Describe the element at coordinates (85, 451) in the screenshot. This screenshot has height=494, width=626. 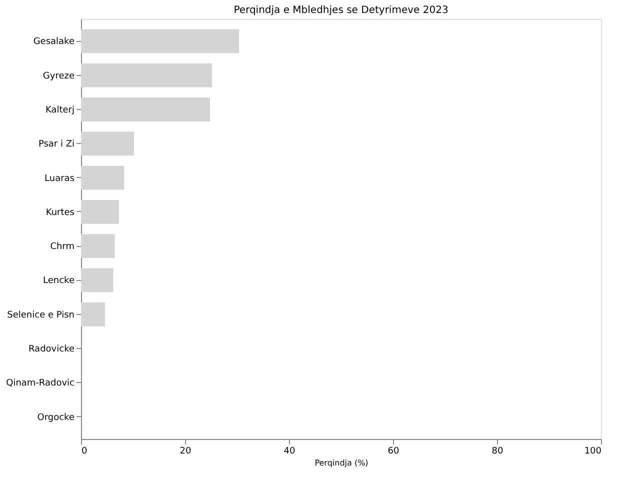
I see `x-tick-label: 0` at that location.